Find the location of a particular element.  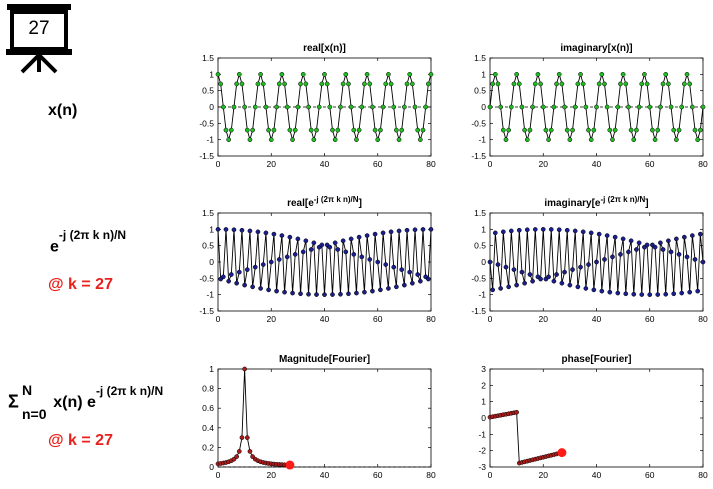

kernel-base: e is located at coordinates (54, 247).